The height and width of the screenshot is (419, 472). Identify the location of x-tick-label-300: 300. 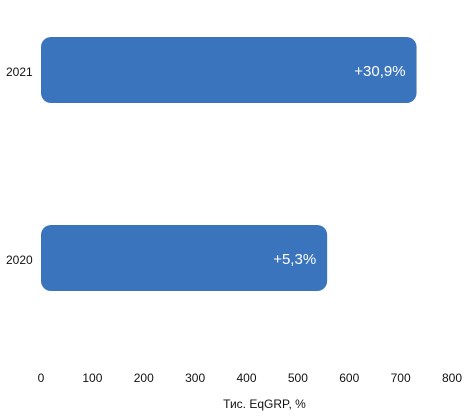
(195, 378).